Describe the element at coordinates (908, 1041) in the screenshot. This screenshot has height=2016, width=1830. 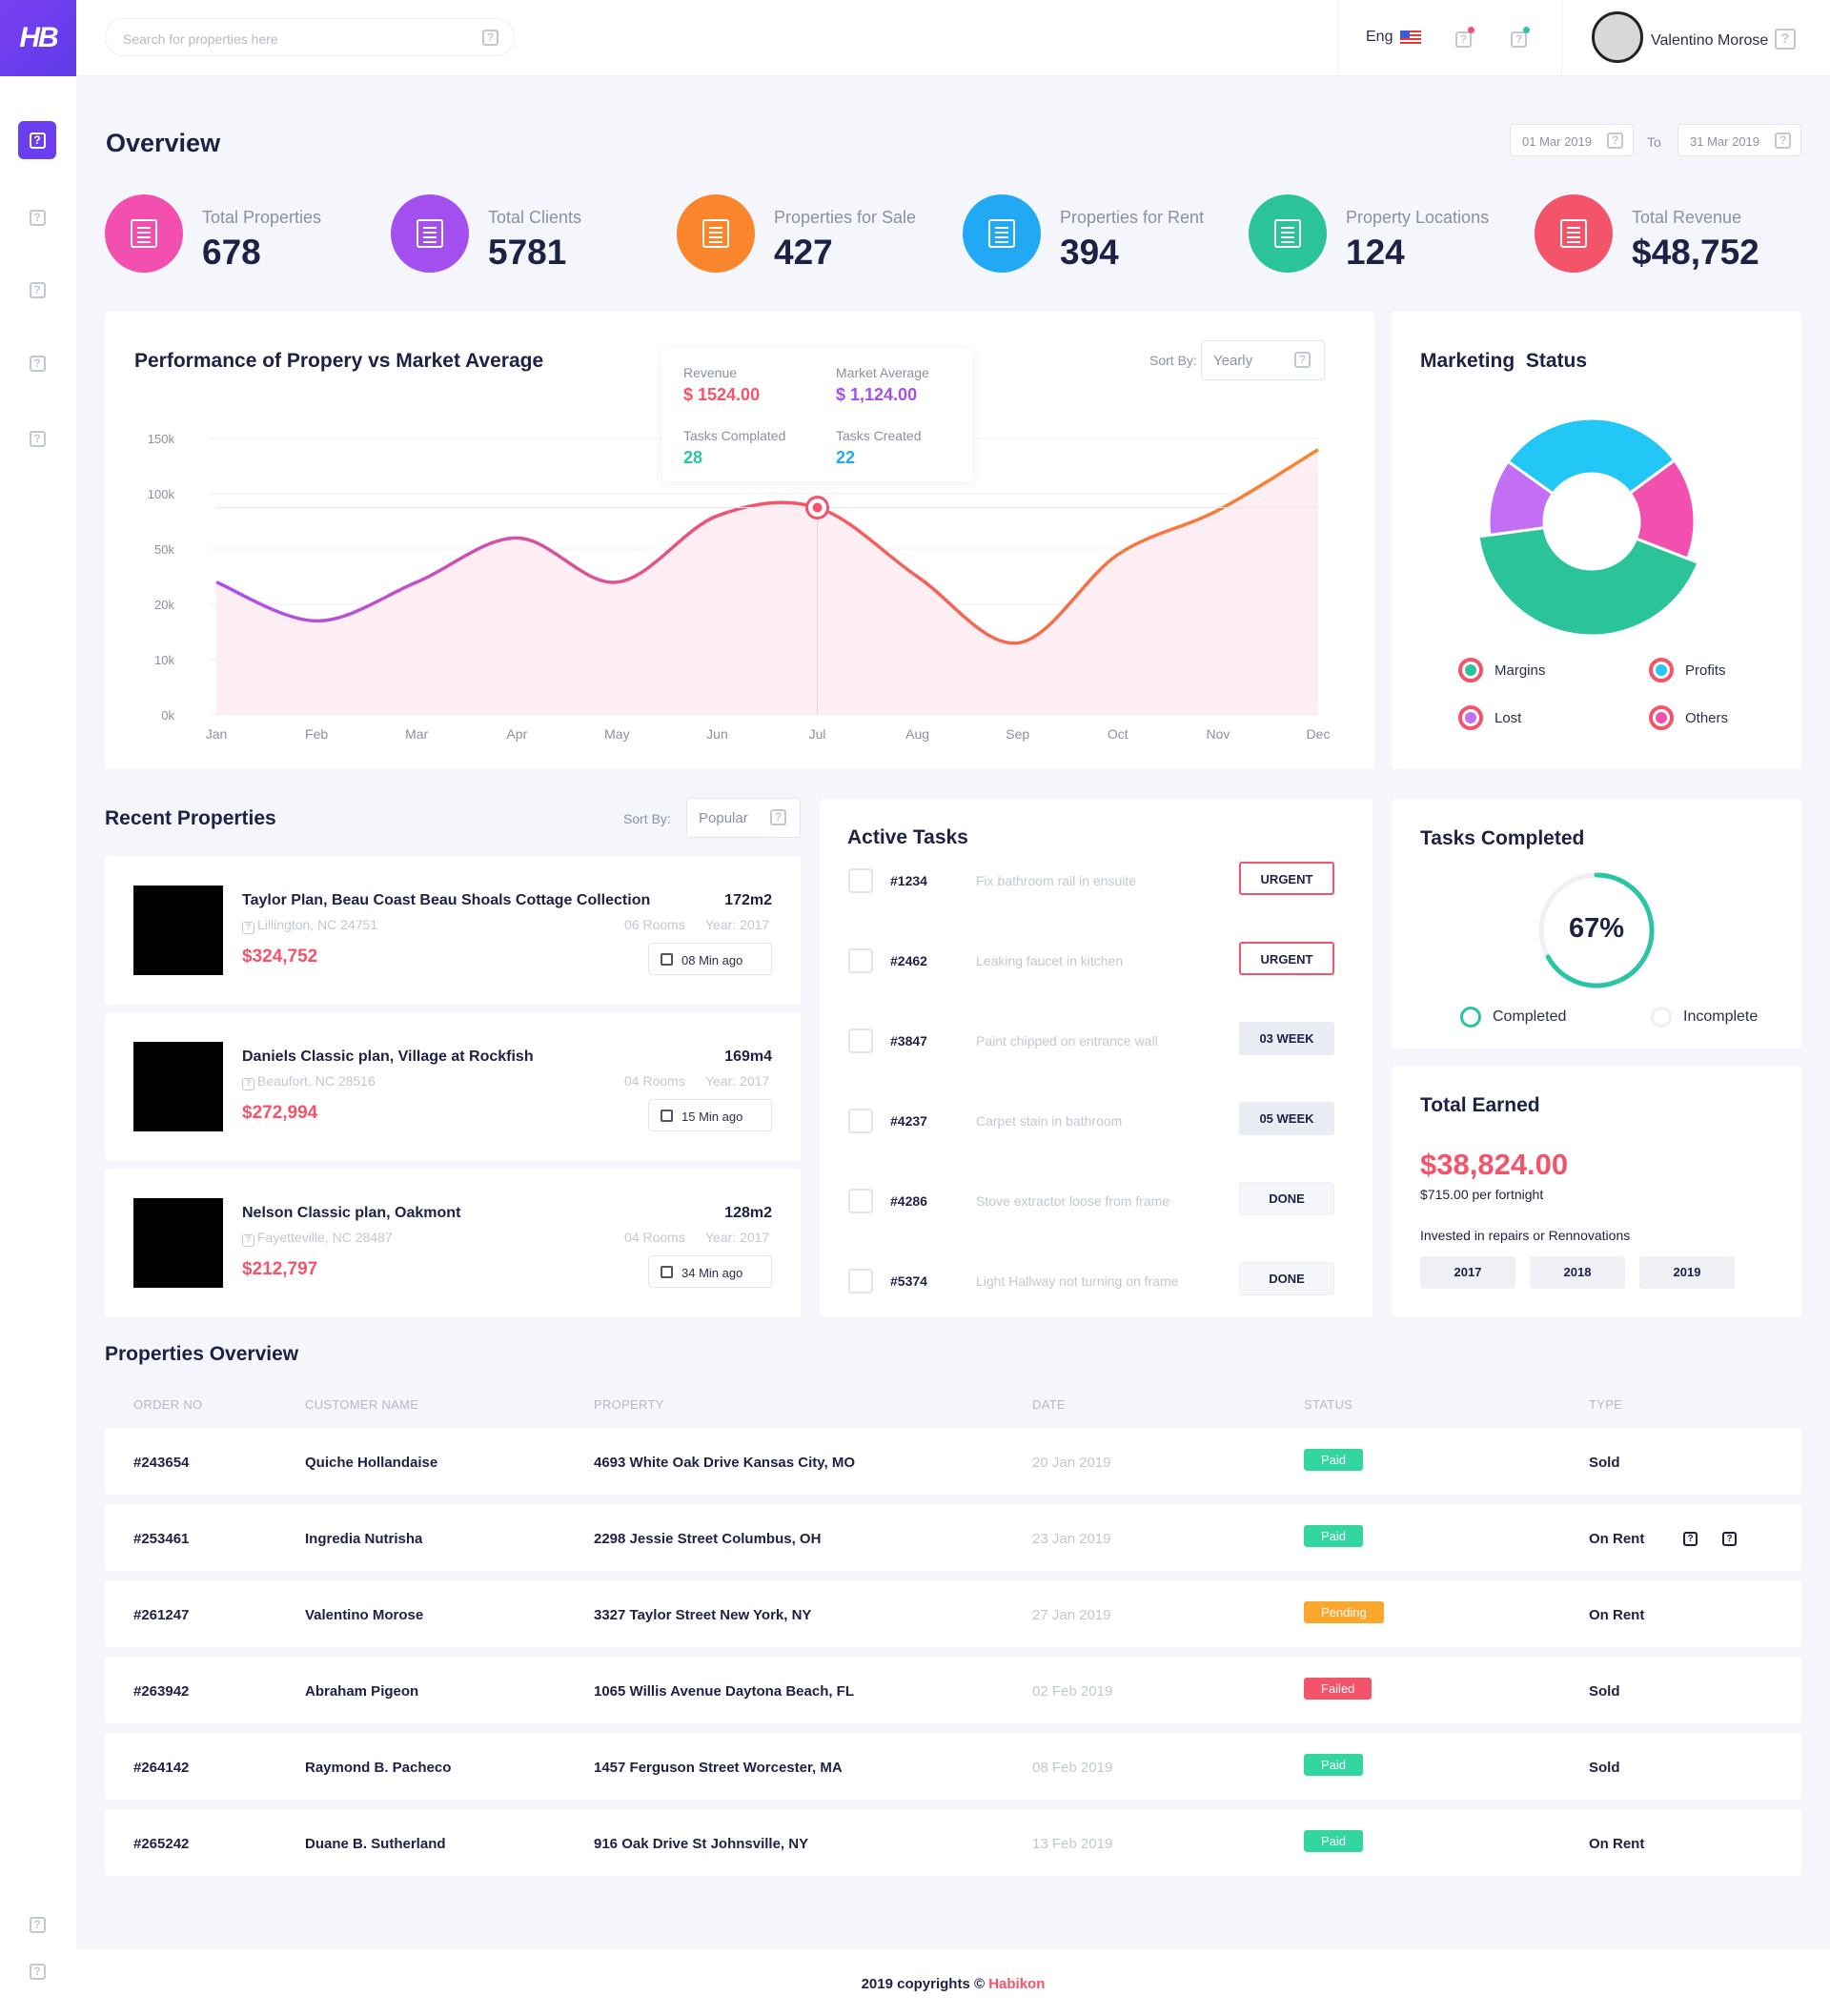
I see `task-id: #3847` at that location.